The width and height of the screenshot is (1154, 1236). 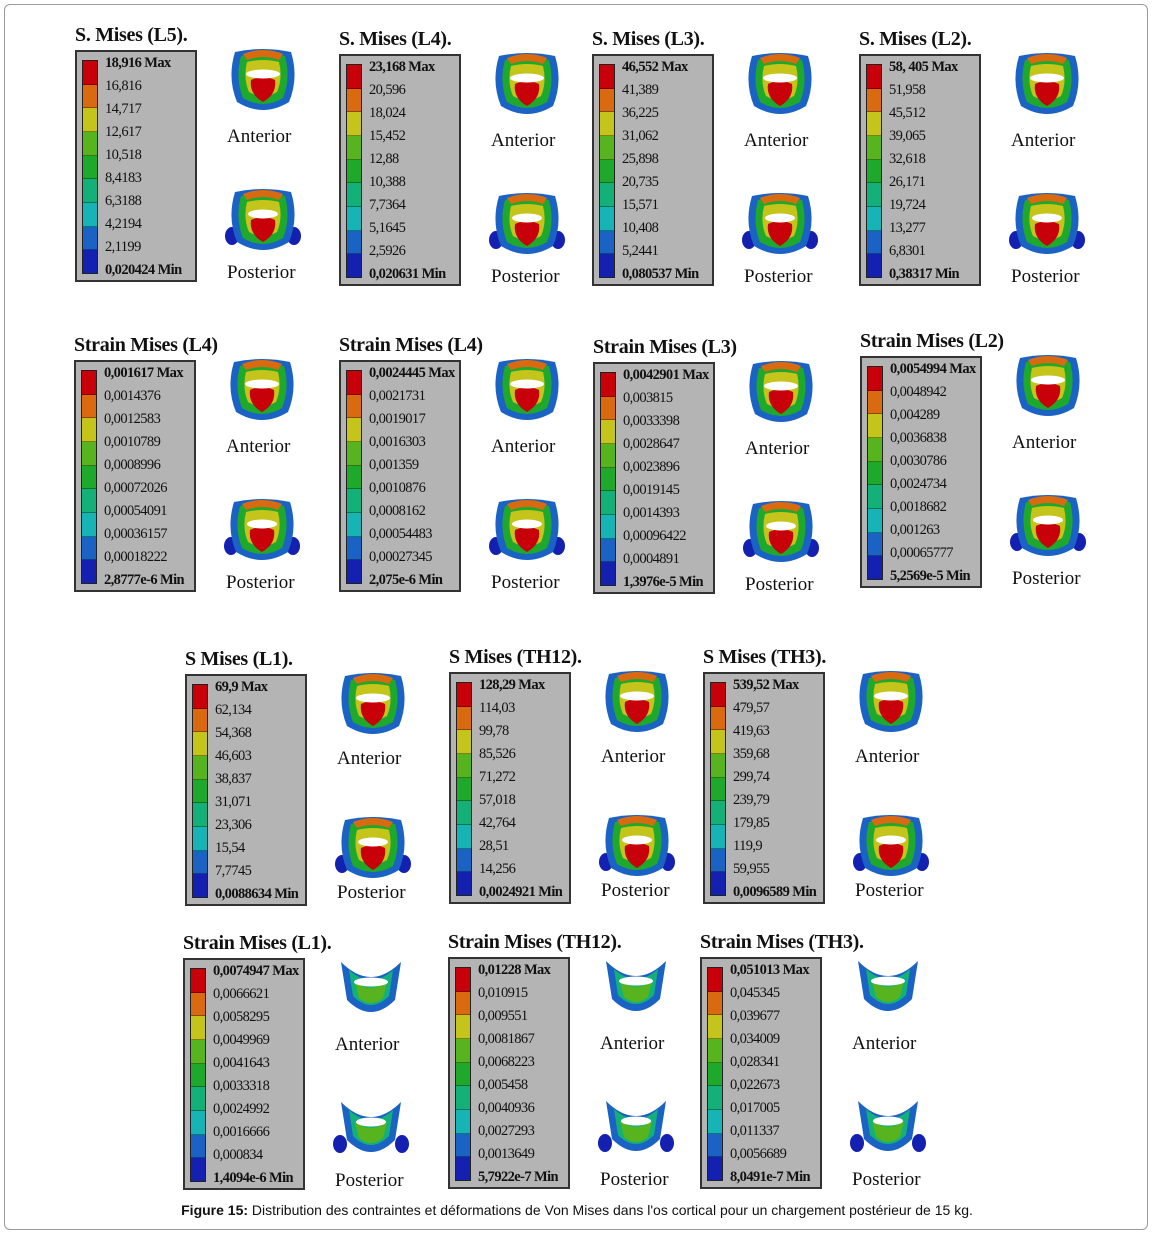 What do you see at coordinates (907, 205) in the screenshot?
I see `legend-value: 19,724` at bounding box center [907, 205].